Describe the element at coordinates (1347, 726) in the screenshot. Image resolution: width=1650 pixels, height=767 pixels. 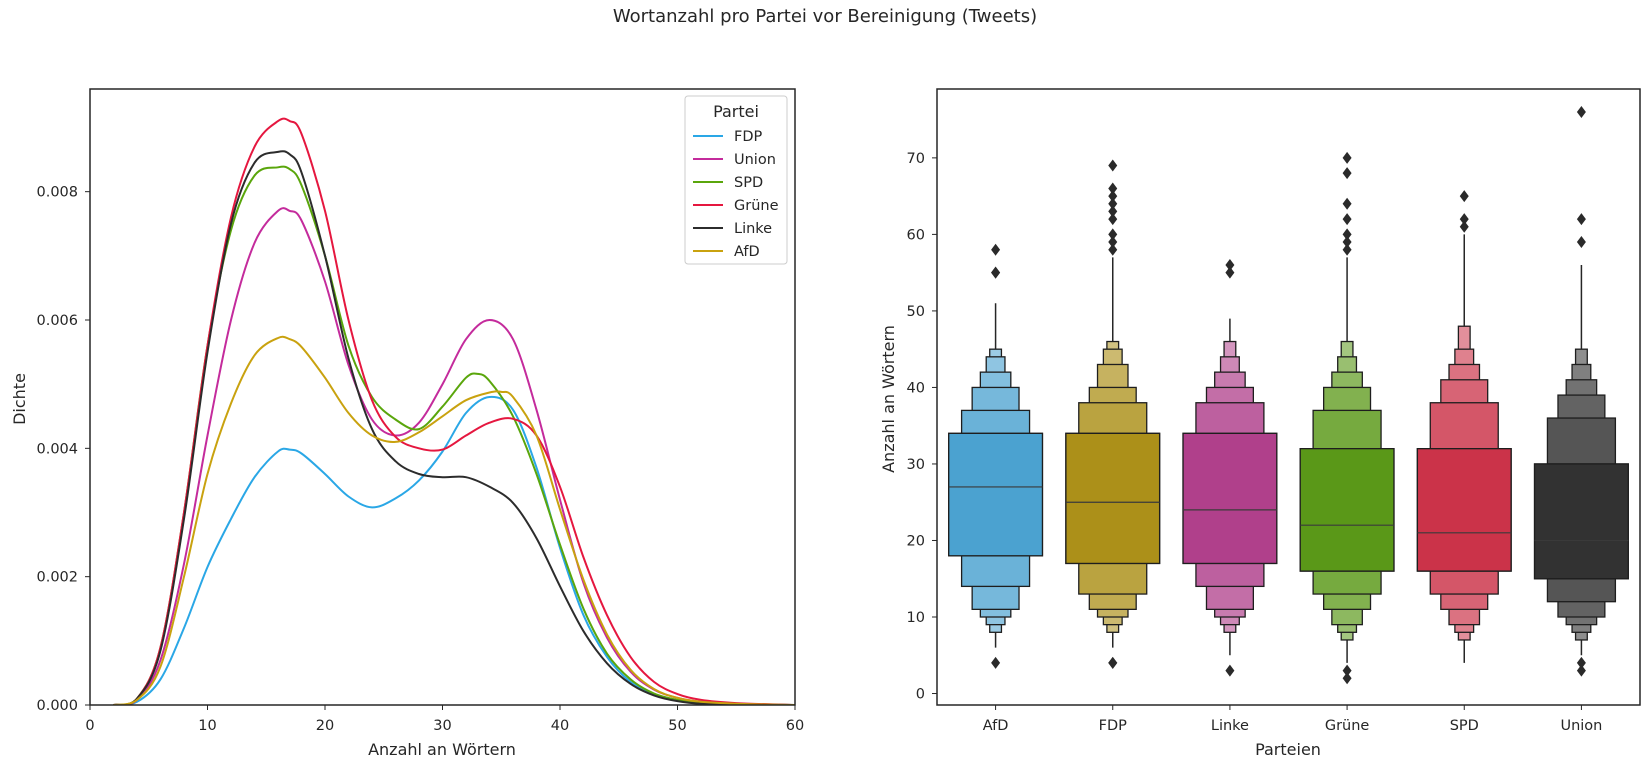
I see `boxen-xtick-label: Grüne` at that location.